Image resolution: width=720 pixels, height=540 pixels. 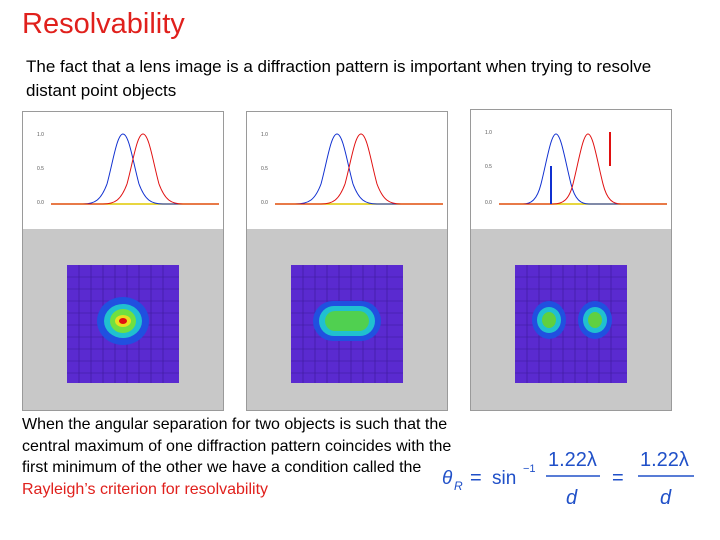 I want to click on formula-numerator-2: 1.22λ, so click(x=664, y=460).